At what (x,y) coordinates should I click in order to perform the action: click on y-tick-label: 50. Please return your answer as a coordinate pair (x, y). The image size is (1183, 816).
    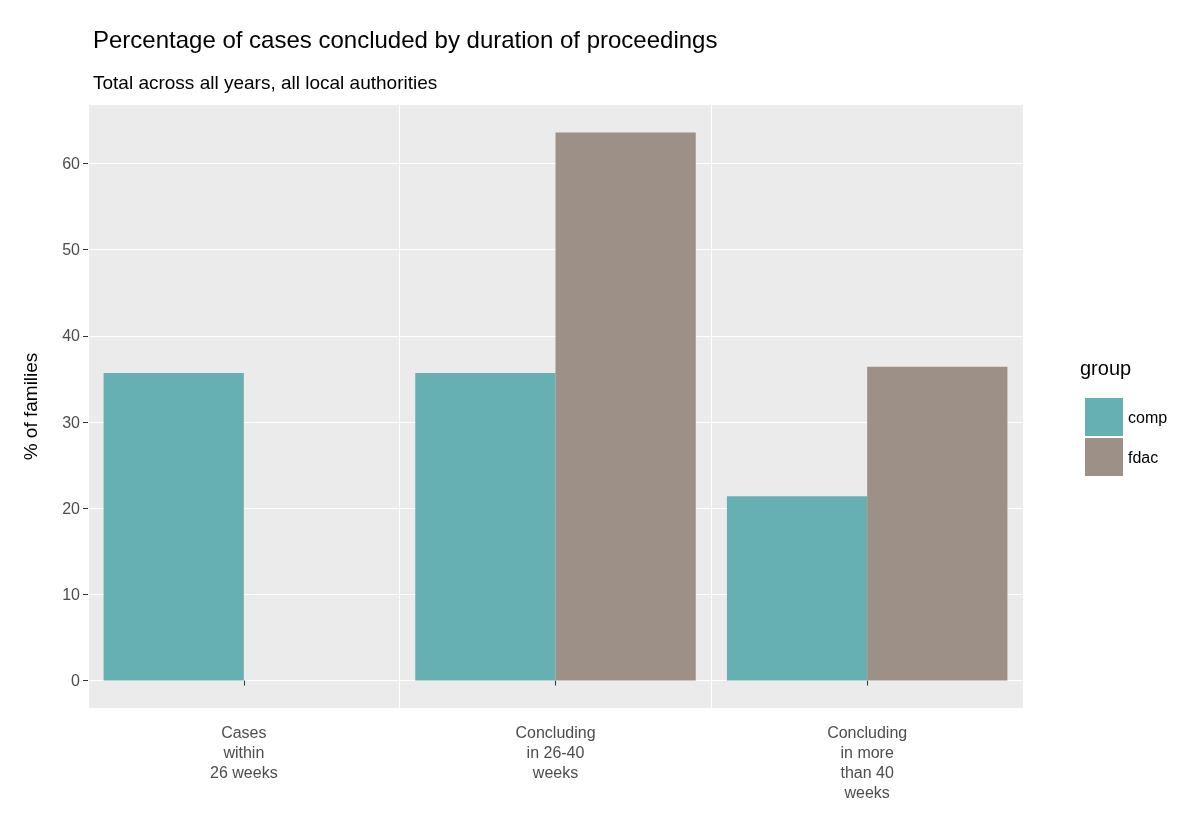
    Looking at the image, I should click on (71, 250).